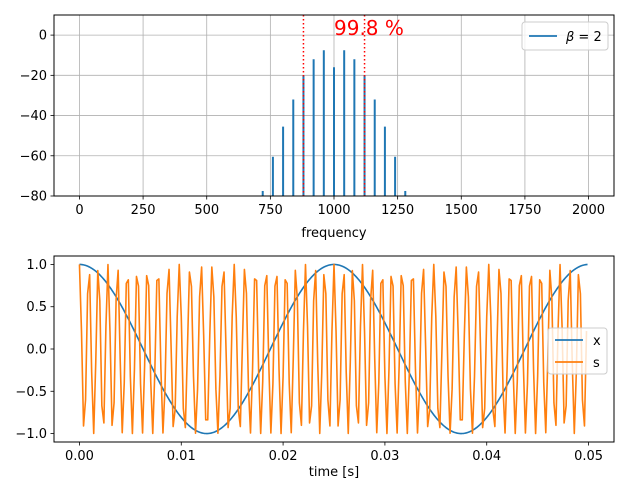  What do you see at coordinates (206, 210) in the screenshot?
I see `spectrum-x-tick-label: 500` at bounding box center [206, 210].